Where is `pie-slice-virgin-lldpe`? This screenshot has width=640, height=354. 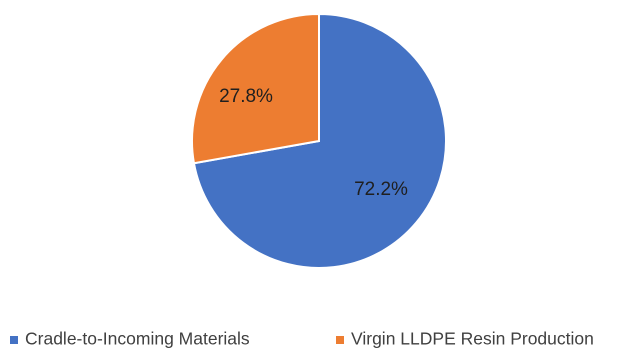 pie-slice-virgin-lldpe is located at coordinates (255, 88).